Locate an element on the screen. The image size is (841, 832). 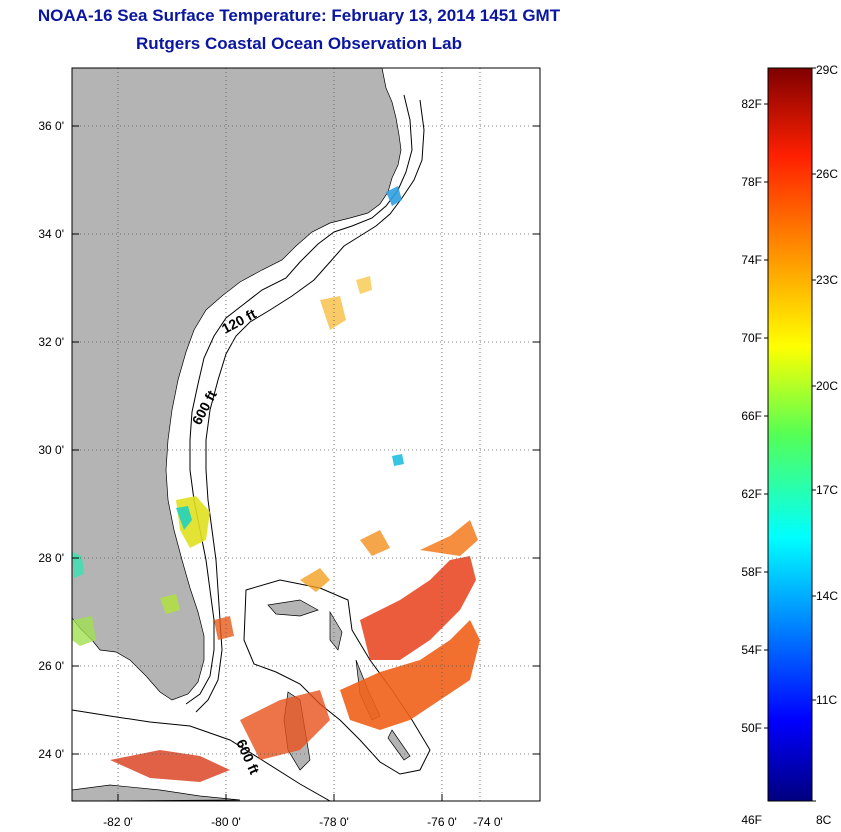
colorbar-f-label: 66F is located at coordinates (751, 416).